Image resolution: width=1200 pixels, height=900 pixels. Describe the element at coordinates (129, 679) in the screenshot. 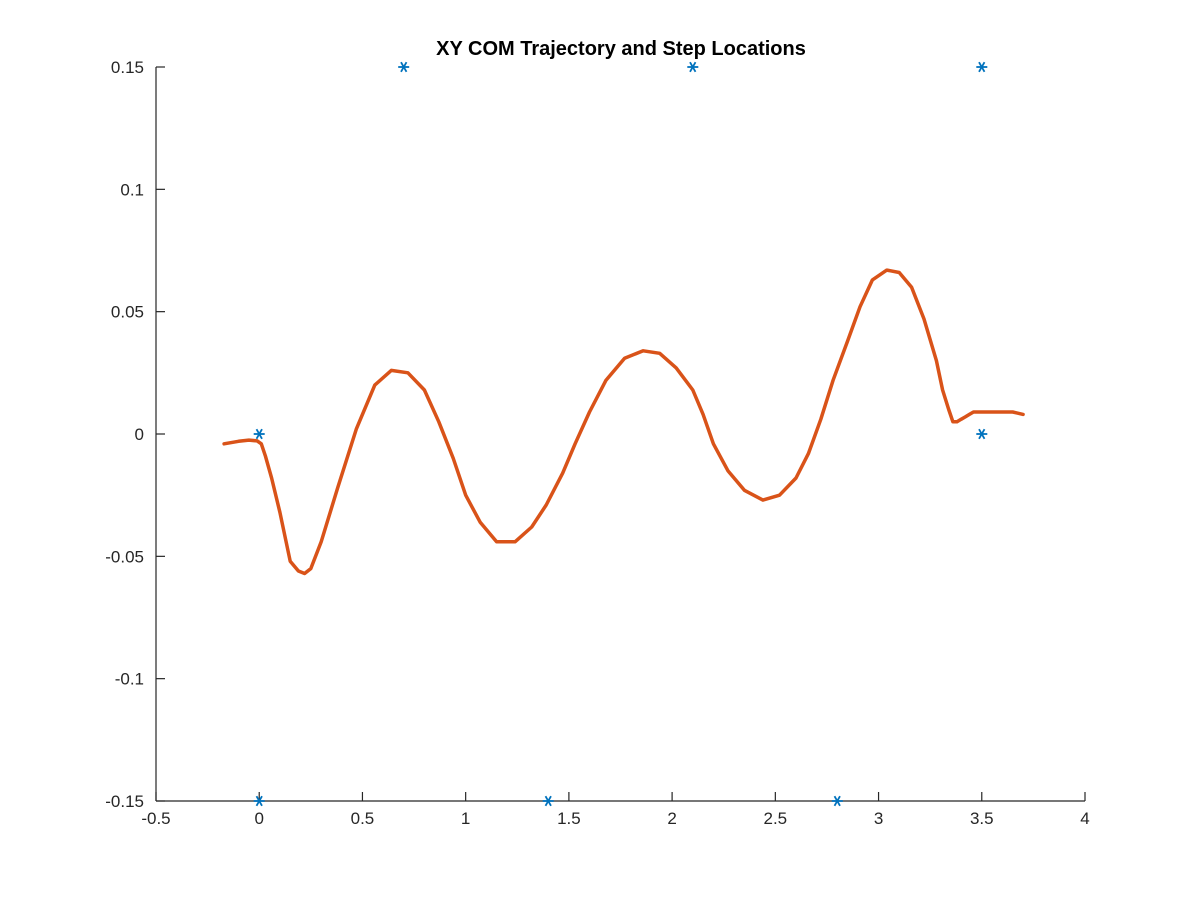

I see `y-tick-label: -0.1` at that location.